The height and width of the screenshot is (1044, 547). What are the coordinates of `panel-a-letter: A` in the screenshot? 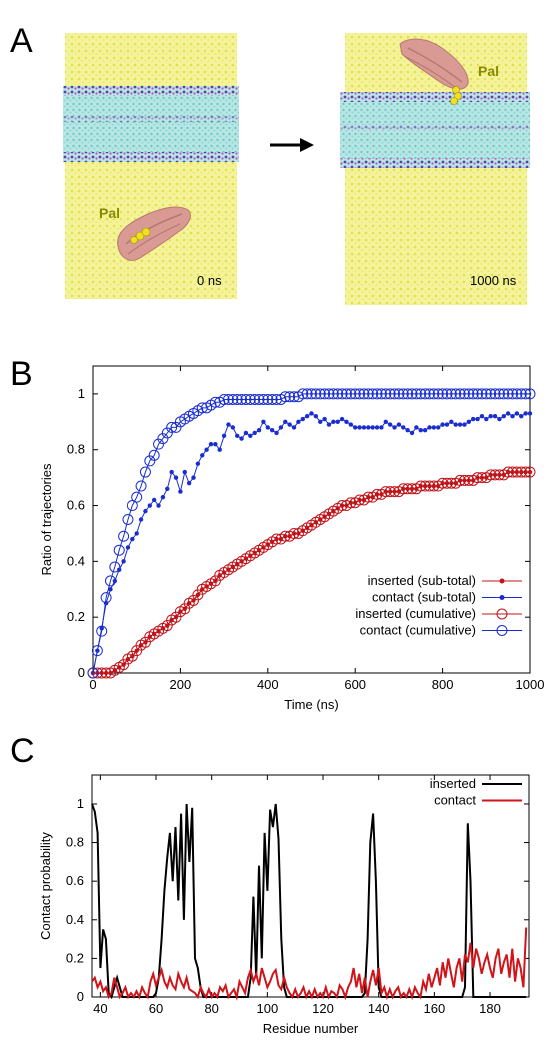 It's located at (21, 41).